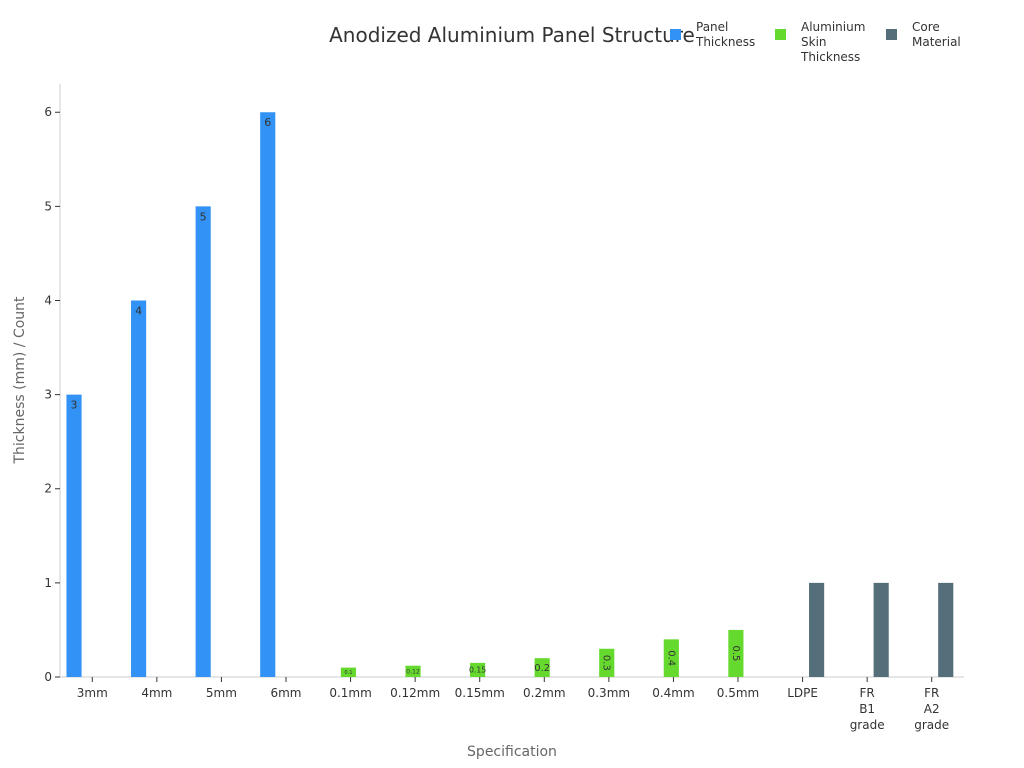 The height and width of the screenshot is (768, 1024). Describe the element at coordinates (92, 693) in the screenshot. I see `x-tick-label: 3mm` at that location.